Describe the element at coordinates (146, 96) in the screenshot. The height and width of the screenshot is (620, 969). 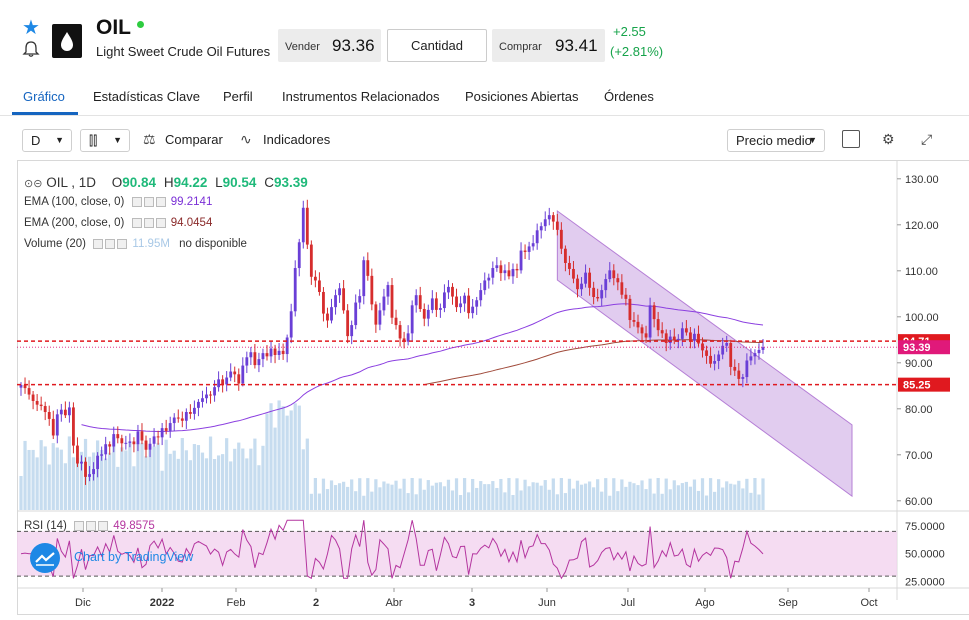
I see `tab-estadisticas-clave: Estadísticas Clave` at that location.